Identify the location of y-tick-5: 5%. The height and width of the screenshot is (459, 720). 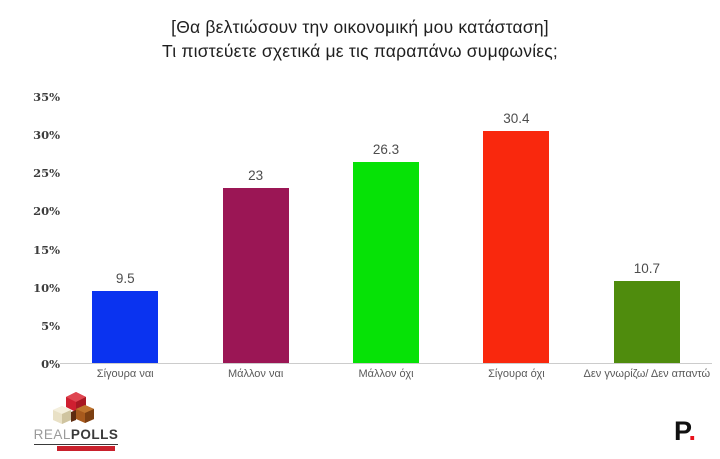
(50, 325).